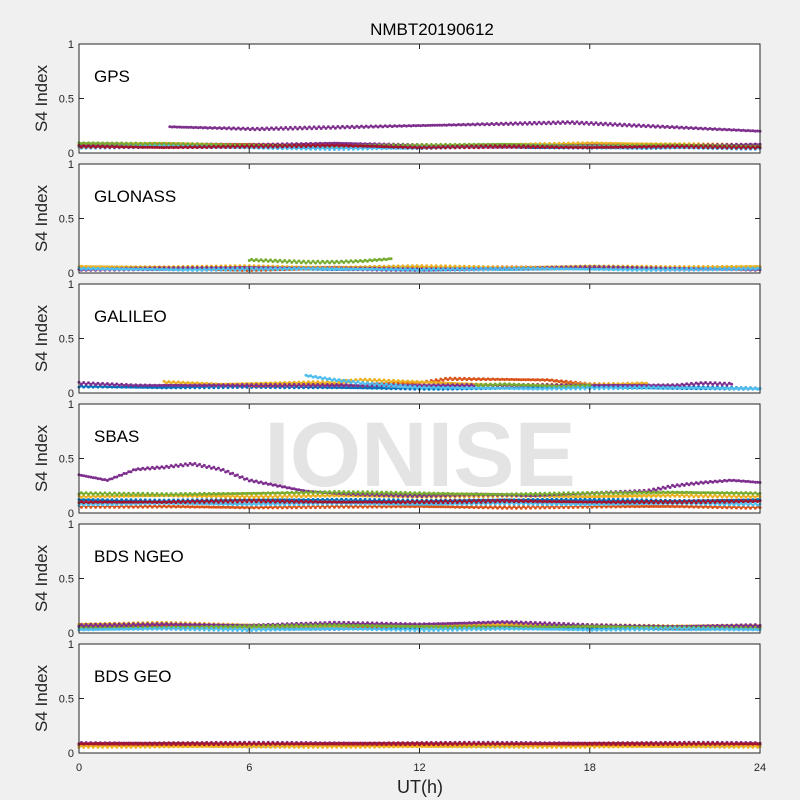 The height and width of the screenshot is (800, 800). I want to click on panel-label: GLONASS, so click(135, 196).